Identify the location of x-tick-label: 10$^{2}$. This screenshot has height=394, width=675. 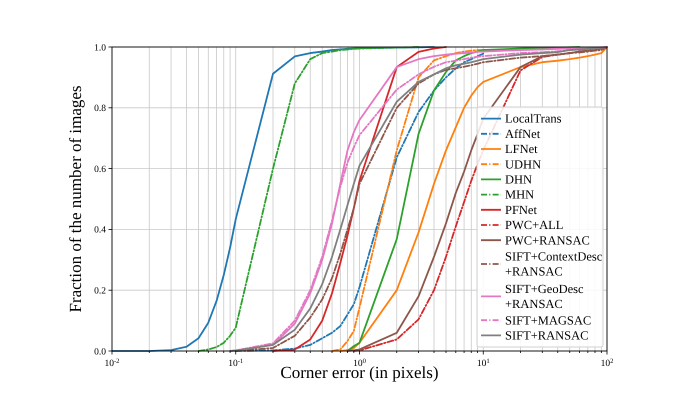
(607, 363).